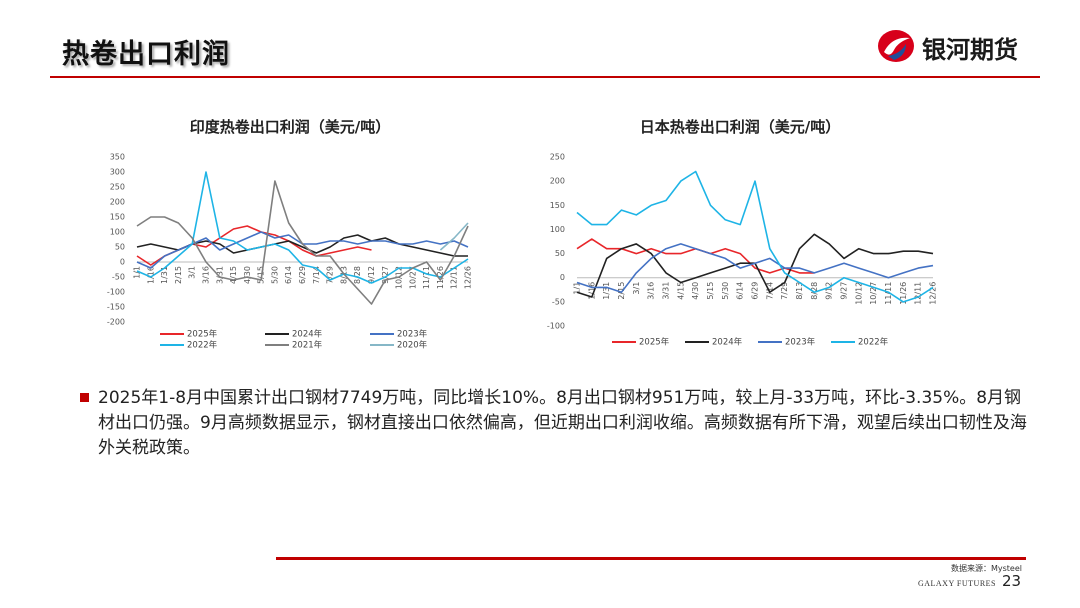 The height and width of the screenshot is (608, 1080). I want to click on bullet, so click(84, 397).